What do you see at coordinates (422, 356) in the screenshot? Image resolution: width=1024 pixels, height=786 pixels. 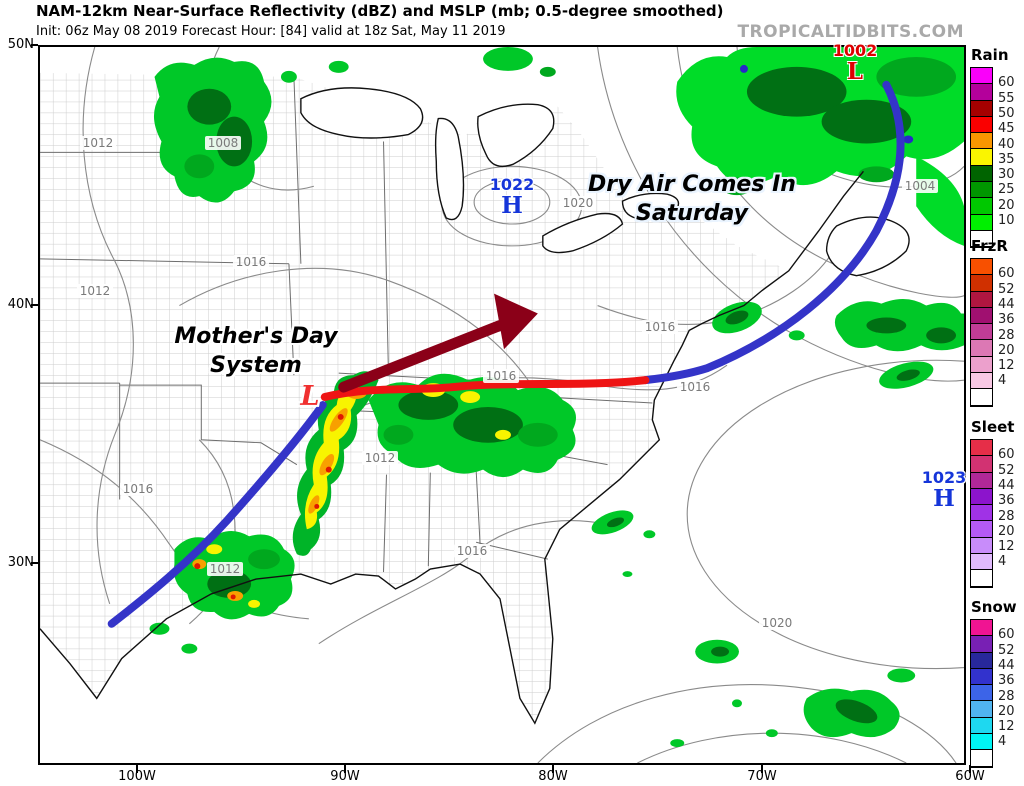 I see `dry-air-arrow-shaft` at bounding box center [422, 356].